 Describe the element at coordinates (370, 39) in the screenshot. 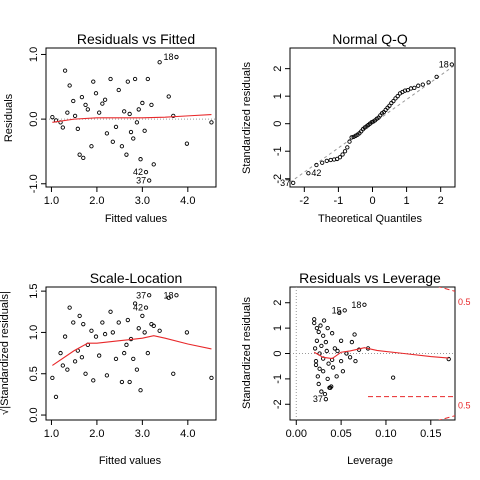

I see `panel-title: Normal Q-Q` at that location.